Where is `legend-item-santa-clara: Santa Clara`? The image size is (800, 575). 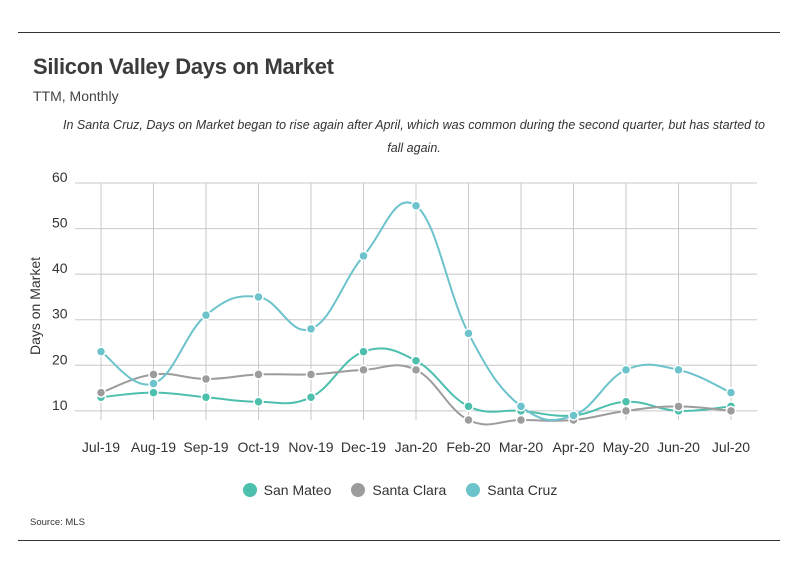 legend-item-santa-clara: Santa Clara is located at coordinates (398, 490).